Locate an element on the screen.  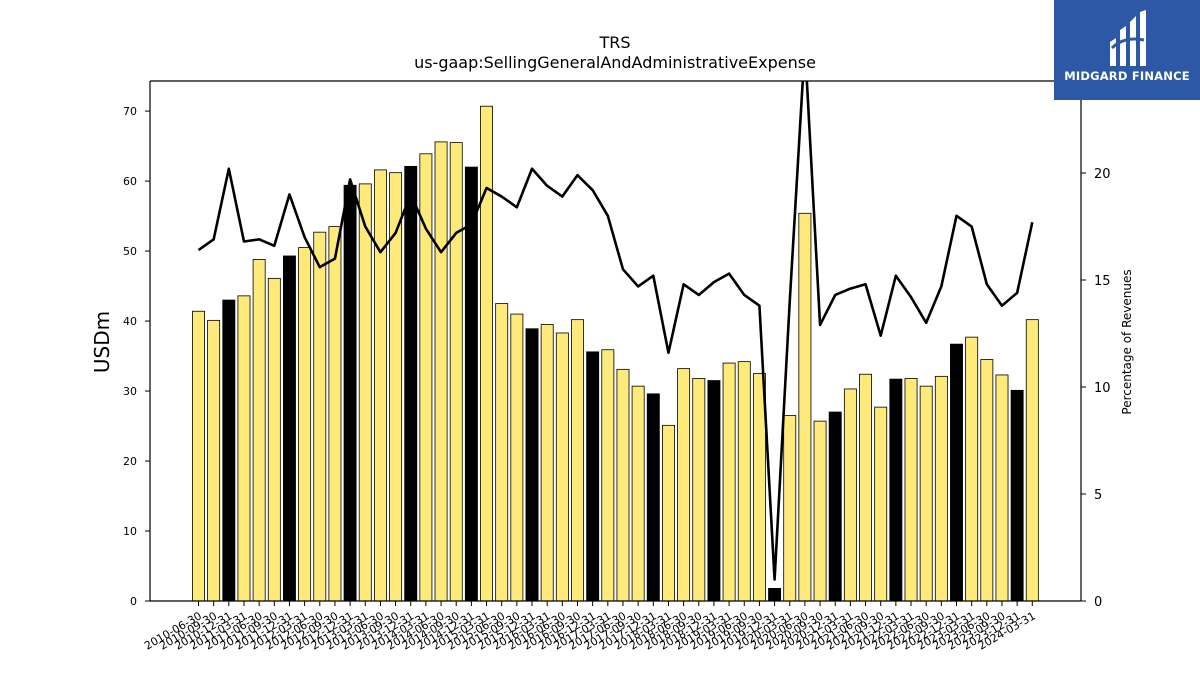
y2-tick-label: 15 is located at coordinates (1102, 281).